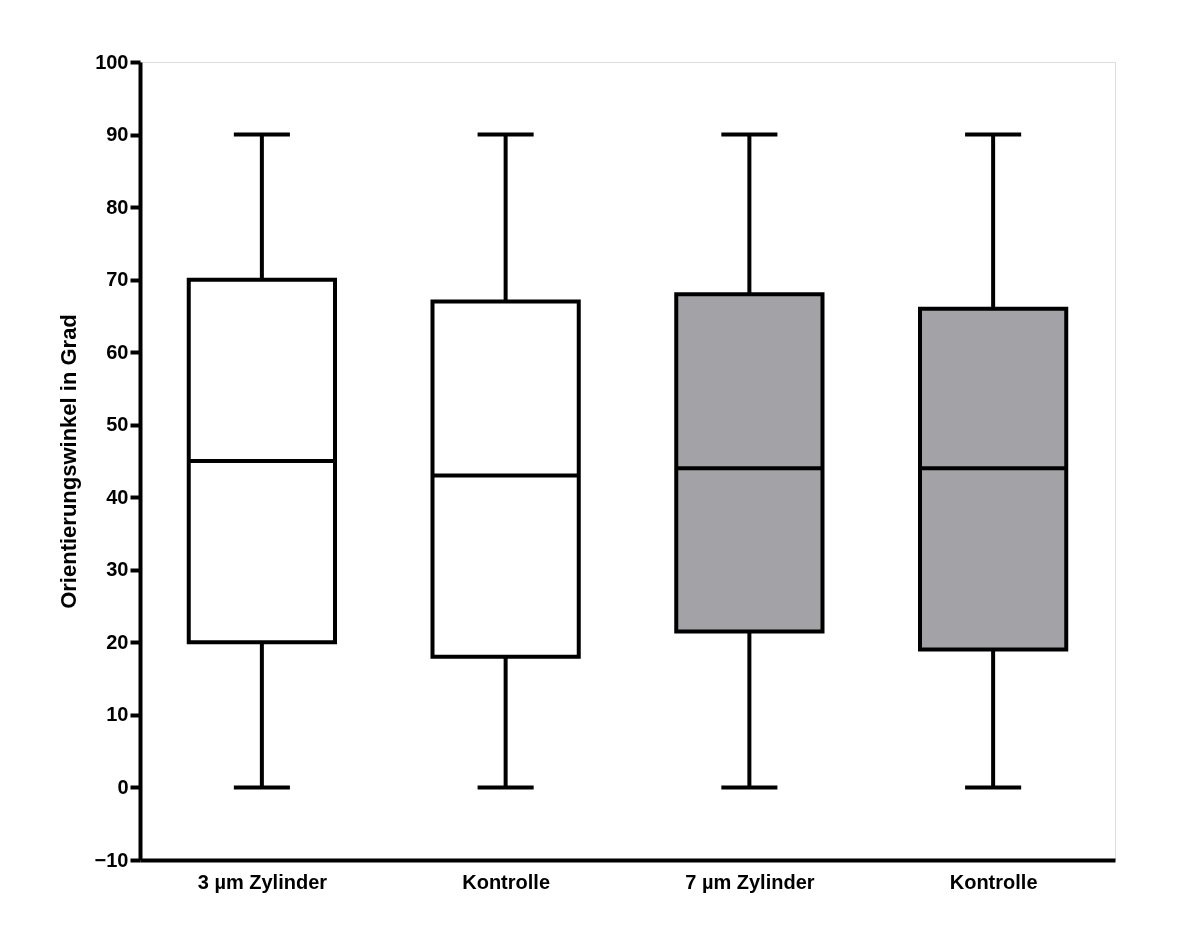 The width and height of the screenshot is (1198, 926). What do you see at coordinates (117, 279) in the screenshot?
I see `y-tick-label: 70` at bounding box center [117, 279].